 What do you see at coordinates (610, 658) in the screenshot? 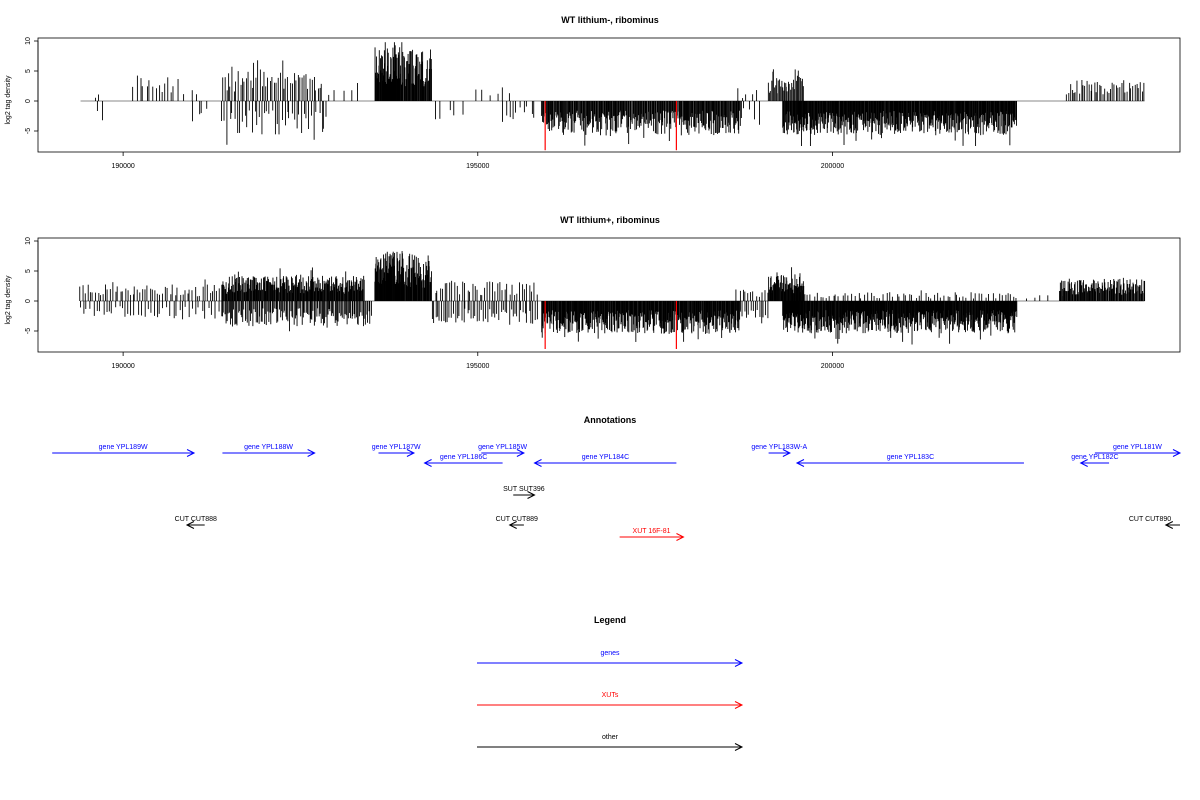
I see `legend-item: genes` at bounding box center [610, 658].